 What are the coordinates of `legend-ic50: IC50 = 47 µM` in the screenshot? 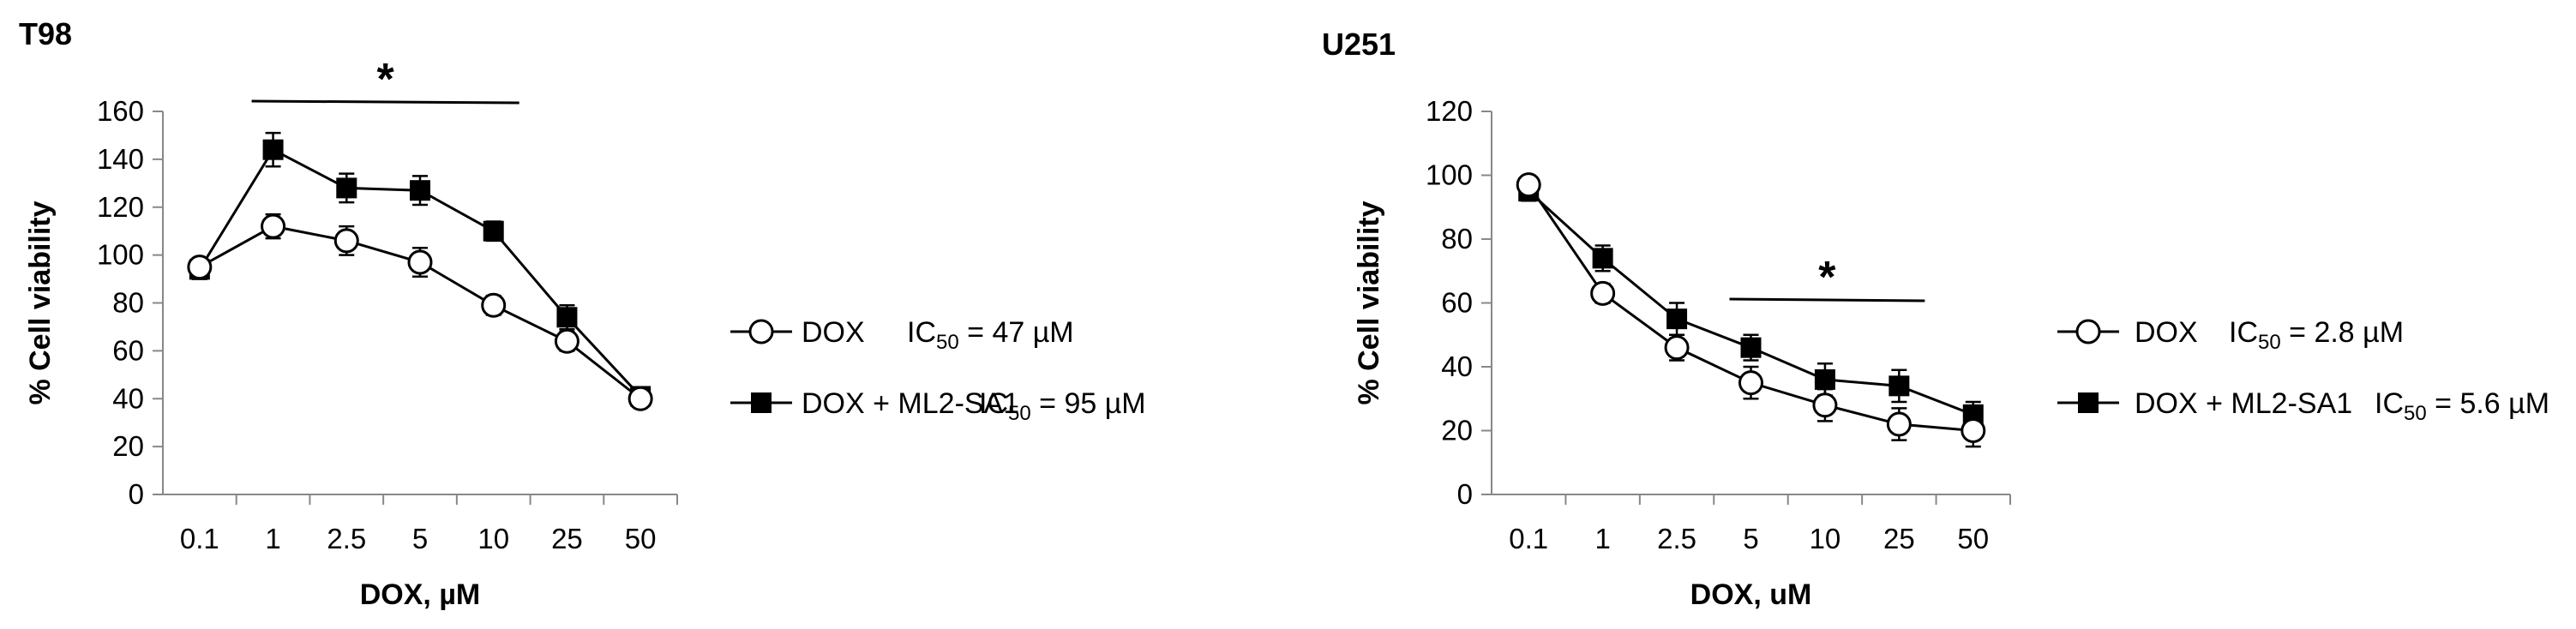 It's located at (990, 335).